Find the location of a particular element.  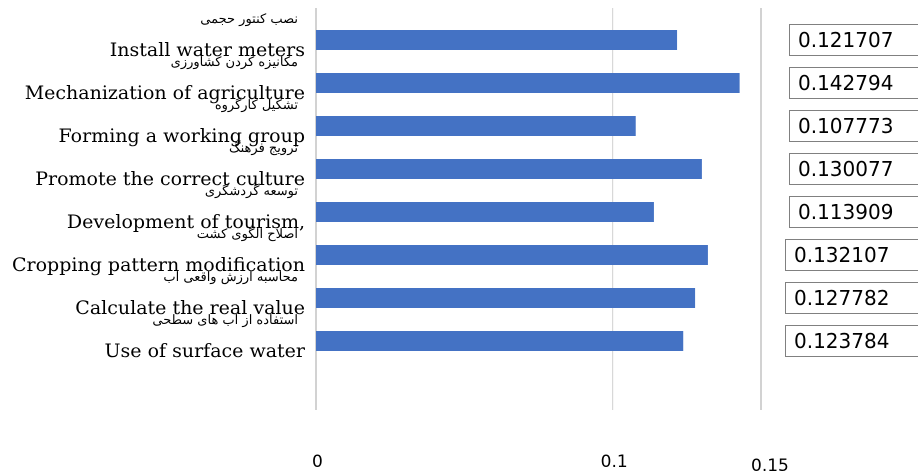

data-label: 0.132107 is located at coordinates (851, 255).